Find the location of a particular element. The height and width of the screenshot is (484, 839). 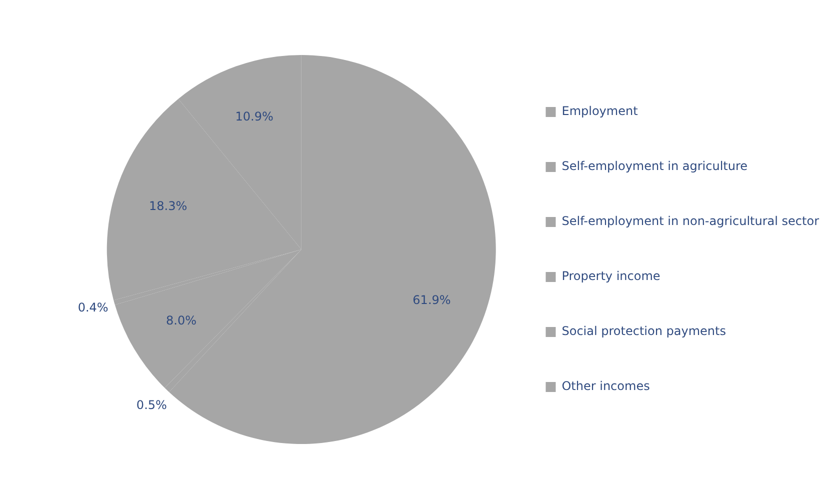

legend-label: Social protection payments is located at coordinates (644, 331).